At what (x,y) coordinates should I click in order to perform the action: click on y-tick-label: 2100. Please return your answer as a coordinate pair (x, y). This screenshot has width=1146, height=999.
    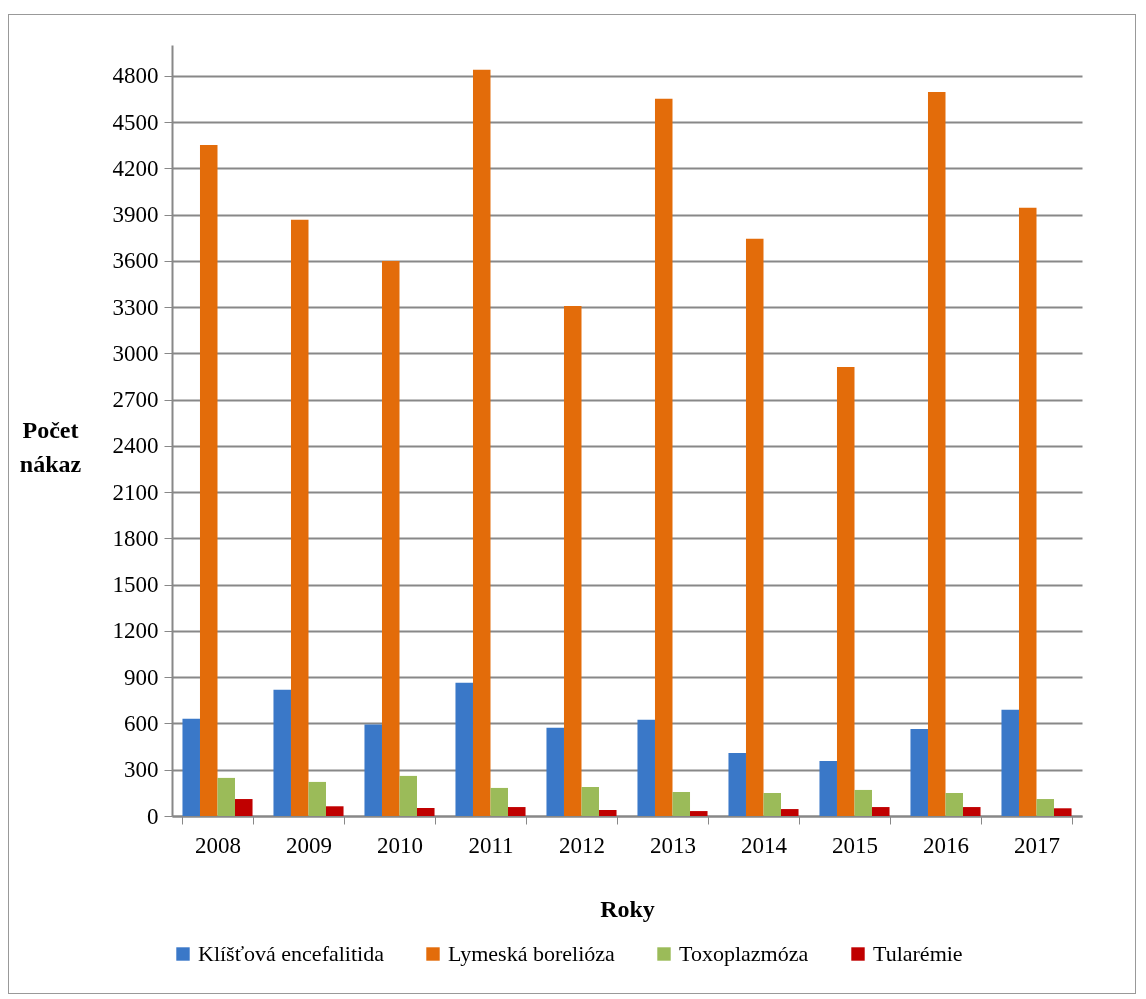
    Looking at the image, I should click on (135, 492).